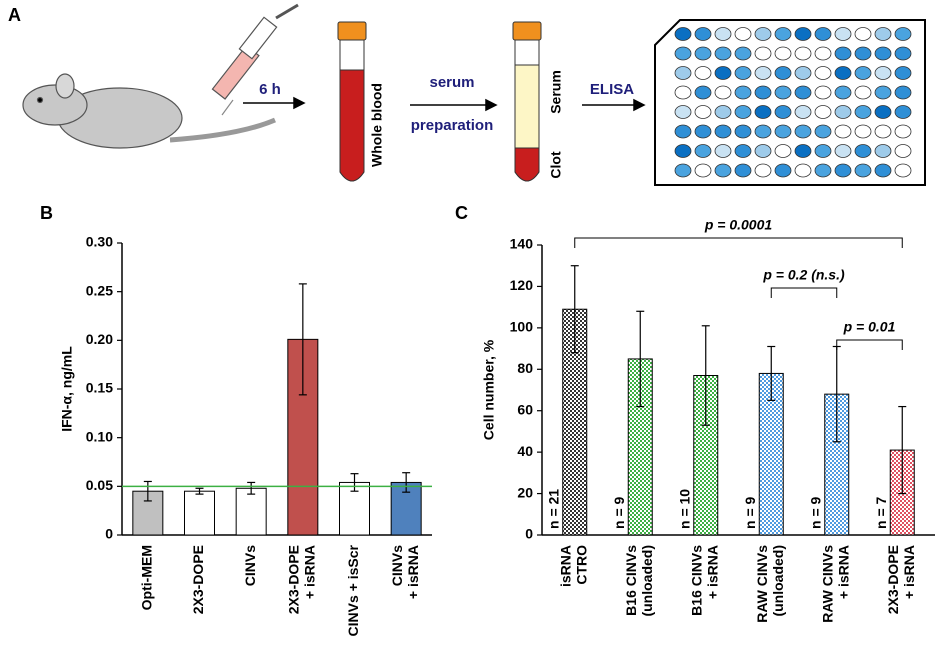 Image resolution: width=941 pixels, height=665 pixels. I want to click on x-tick-label: CINVs + isScr, so click(353, 590).